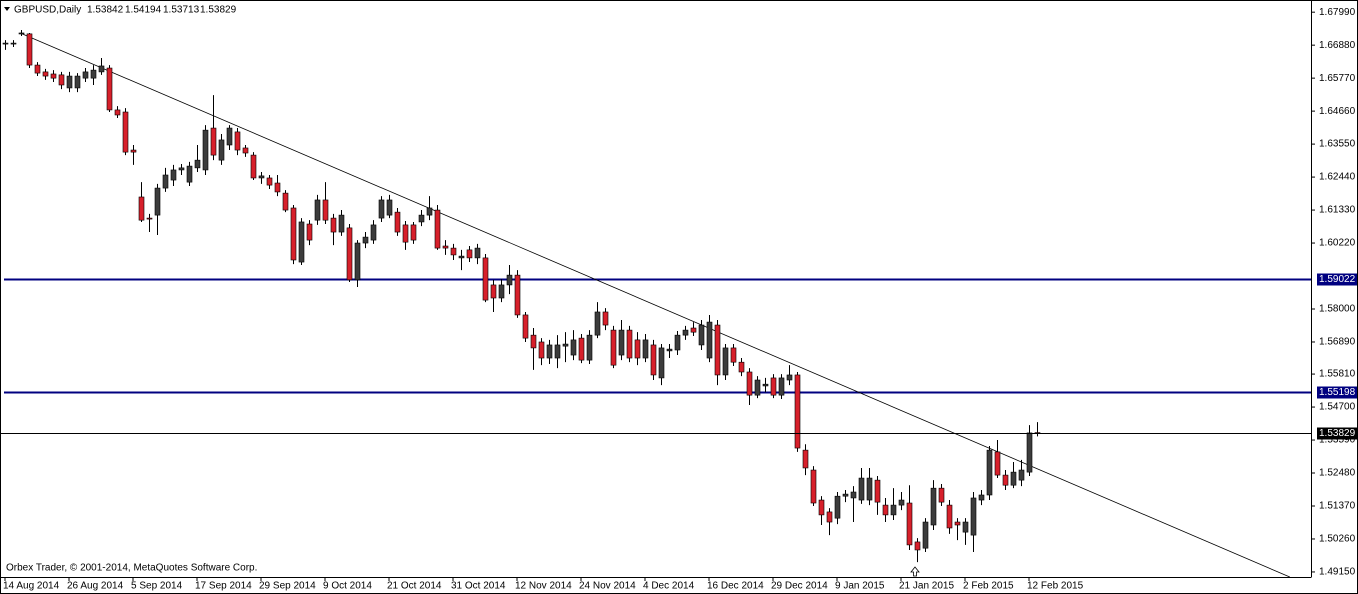 Image resolution: width=1358 pixels, height=594 pixels. I want to click on y-tick-label: 1.55810, so click(1337, 374).